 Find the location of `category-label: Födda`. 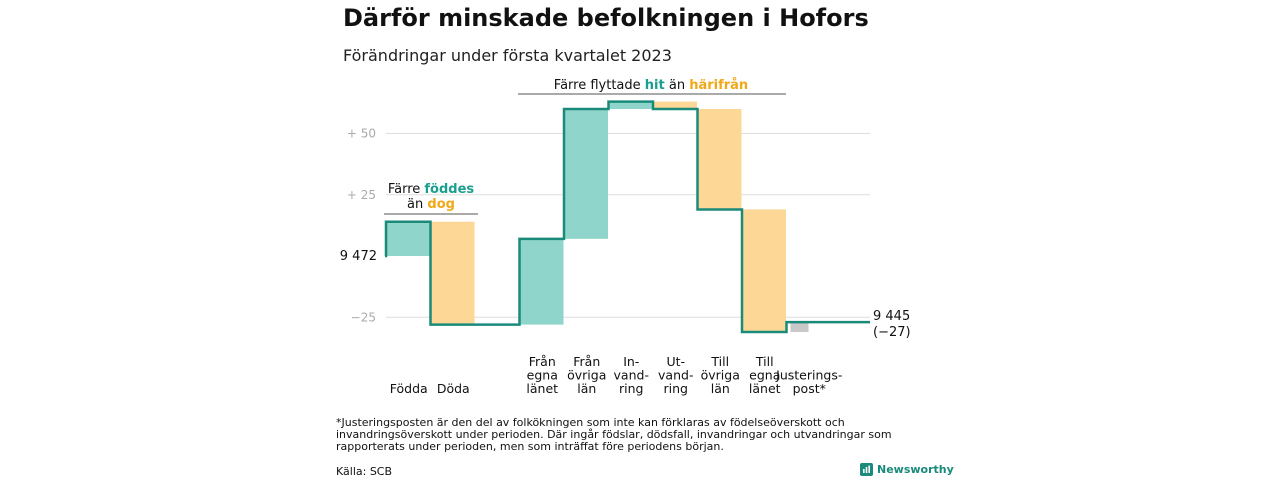

category-label: Födda is located at coordinates (409, 388).